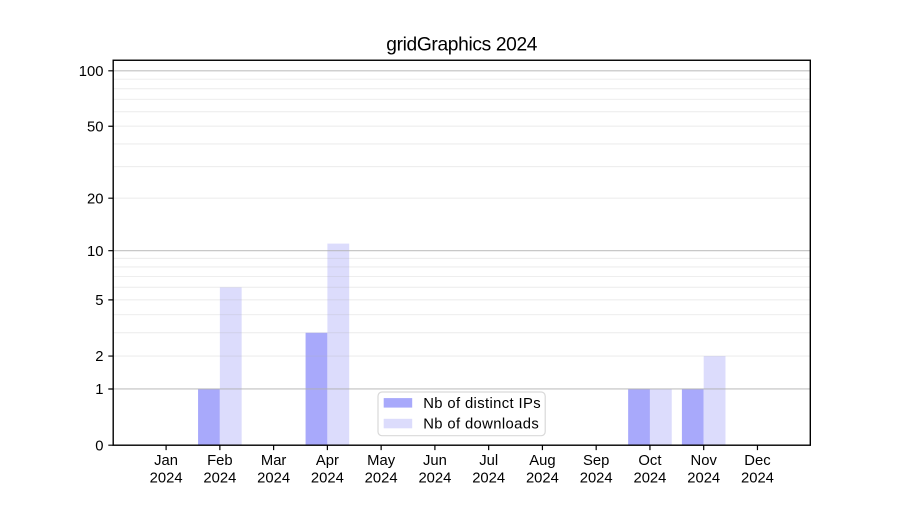 This screenshot has height=505, width=900. What do you see at coordinates (95, 127) in the screenshot?
I see `svg-text: 50` at bounding box center [95, 127].